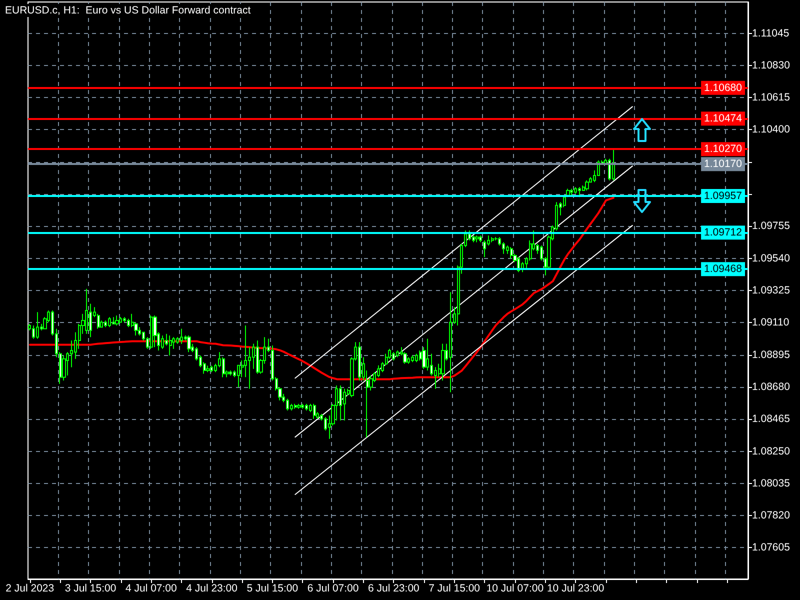 This screenshot has width=800, height=600. What do you see at coordinates (723, 196) in the screenshot?
I see `ref-line-label: 1.09957` at bounding box center [723, 196].